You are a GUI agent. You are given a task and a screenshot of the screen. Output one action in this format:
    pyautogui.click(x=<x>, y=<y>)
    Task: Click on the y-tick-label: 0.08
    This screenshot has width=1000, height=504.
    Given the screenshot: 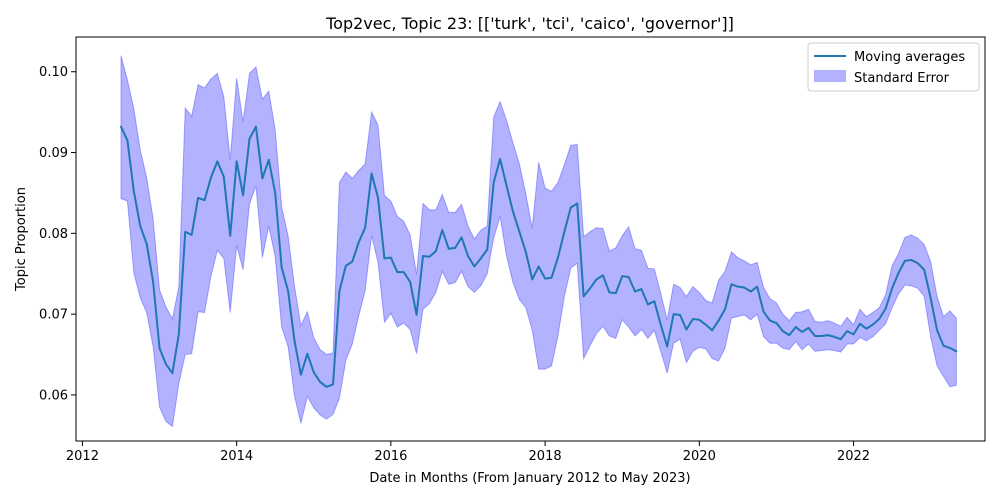 What is the action you would take?
    pyautogui.click(x=53, y=234)
    